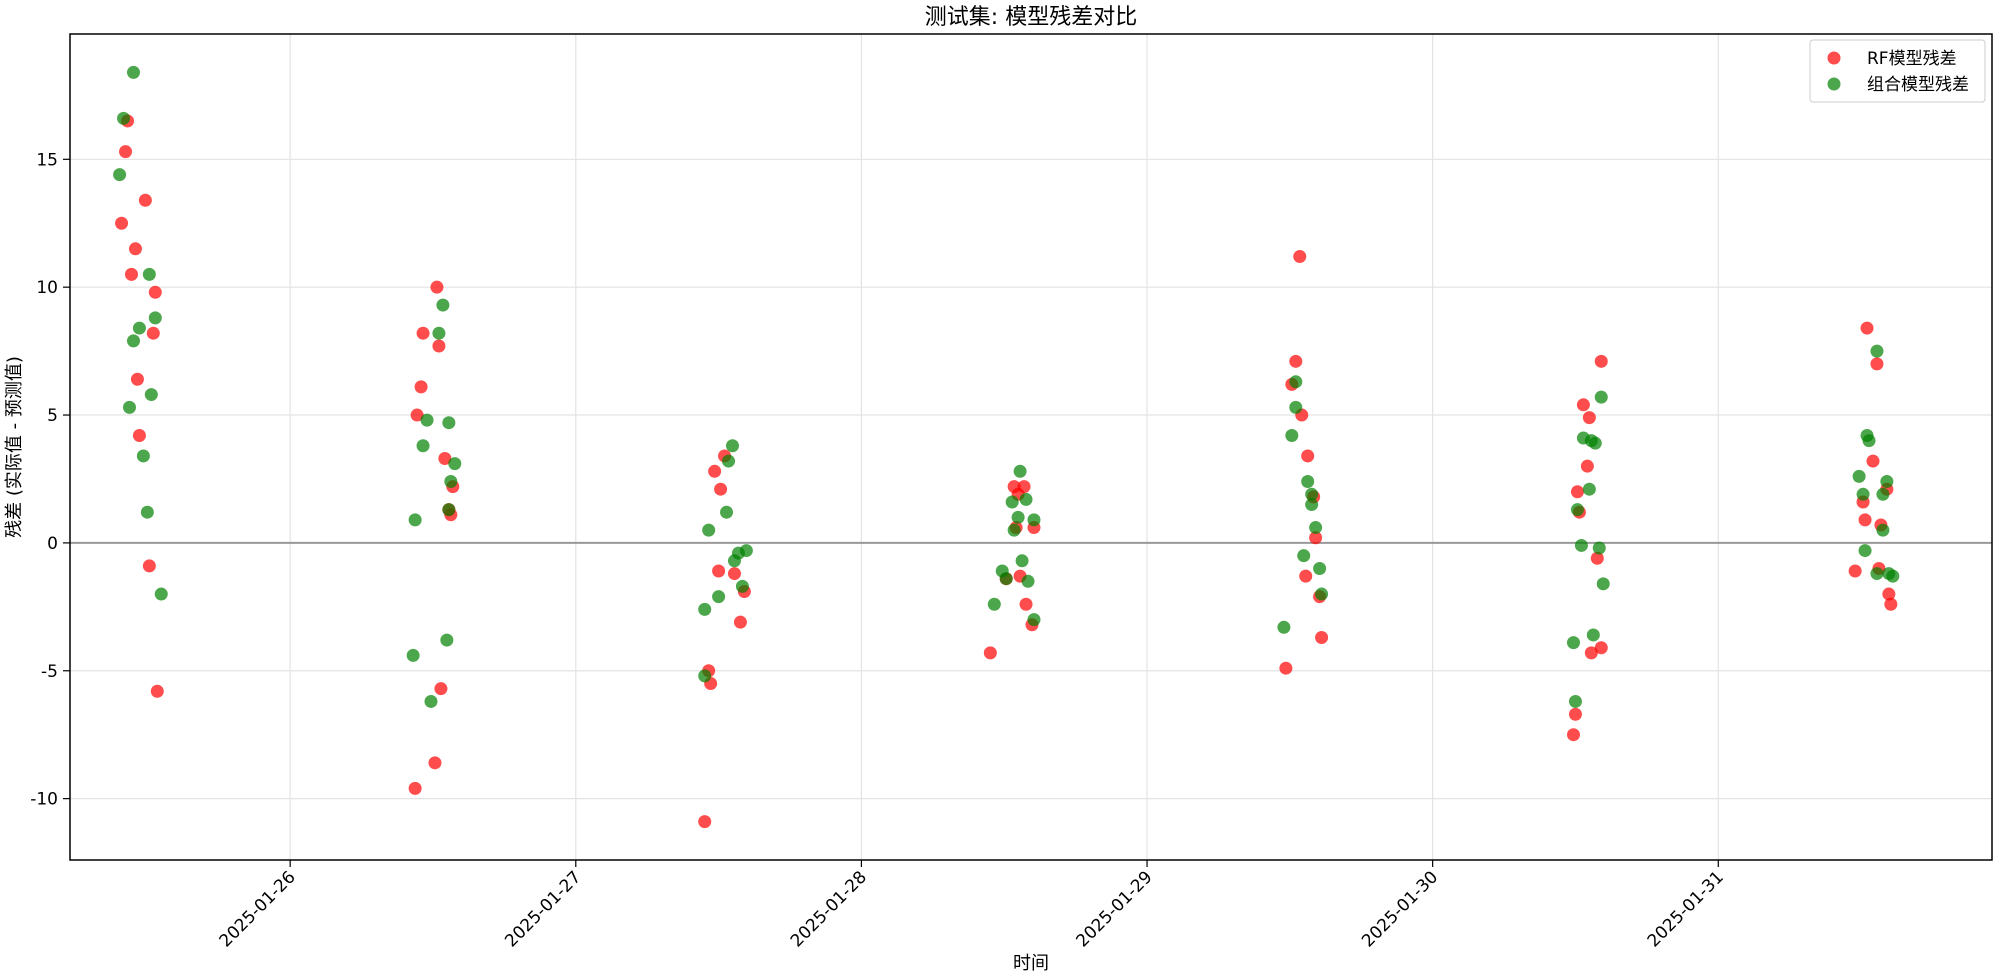 The image size is (2000, 976). What do you see at coordinates (49, 672) in the screenshot?
I see `y-tick-label: -5` at bounding box center [49, 672].